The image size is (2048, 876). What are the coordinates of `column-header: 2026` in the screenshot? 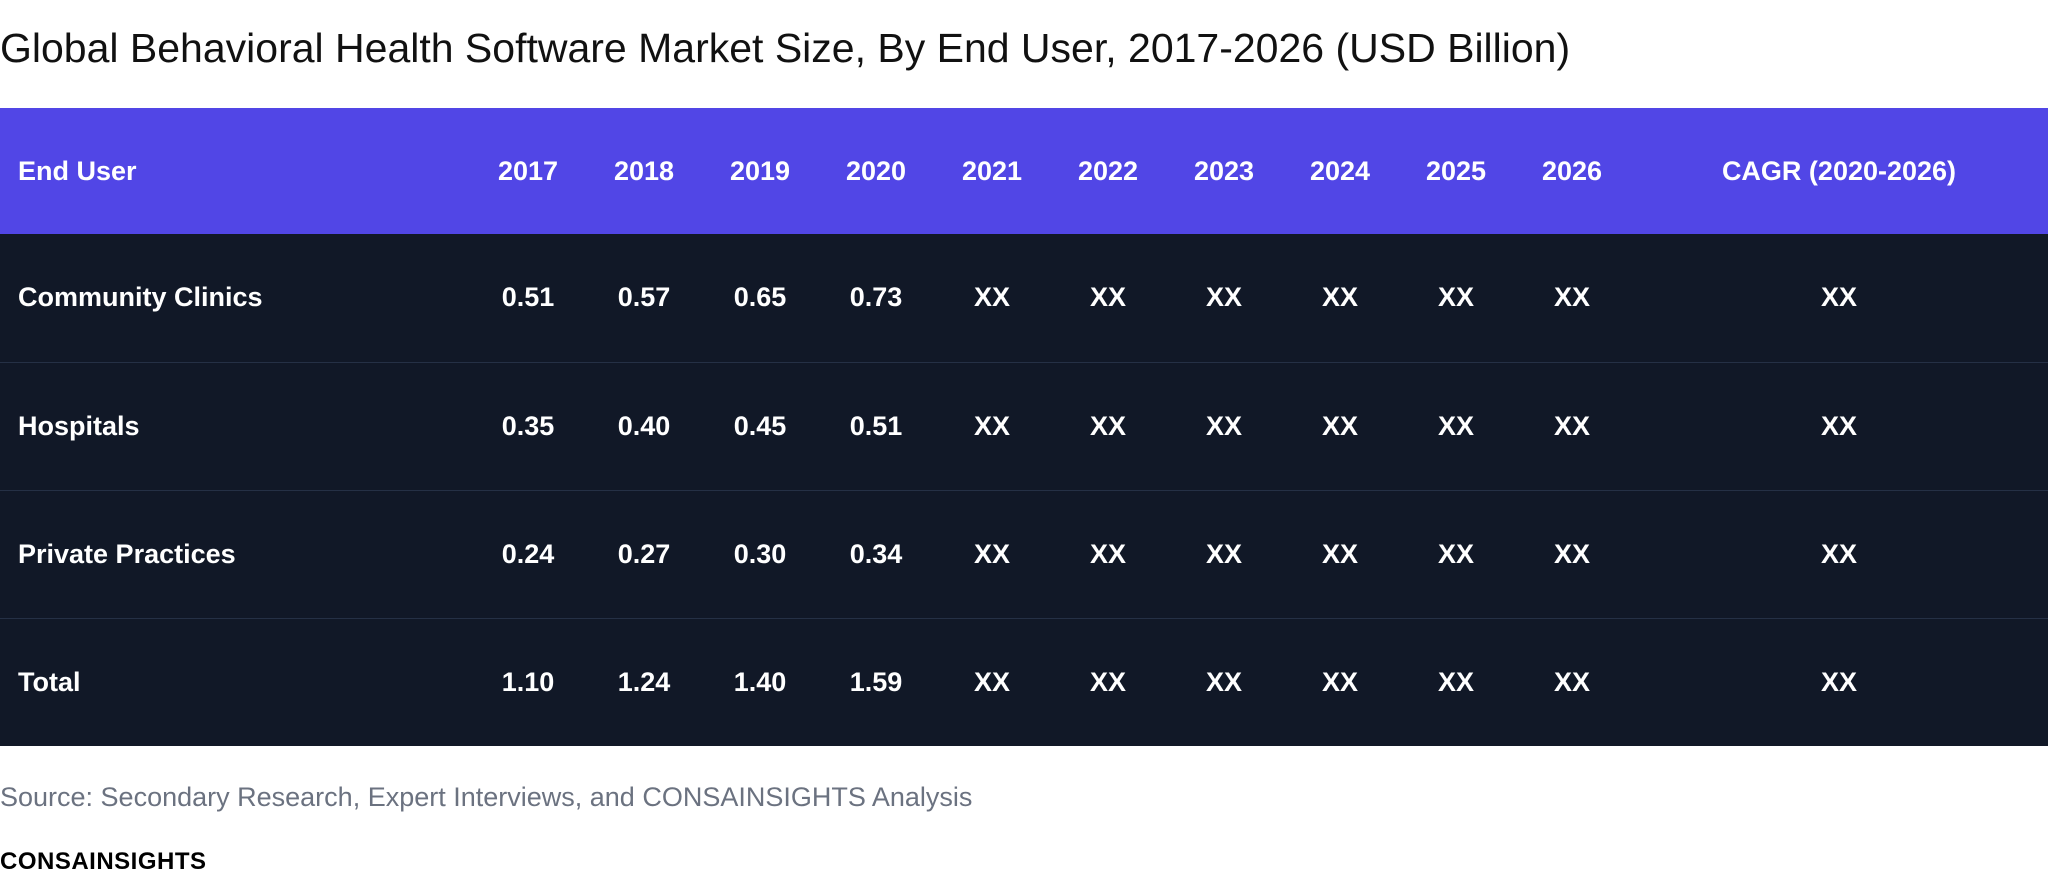 It's located at (1572, 170).